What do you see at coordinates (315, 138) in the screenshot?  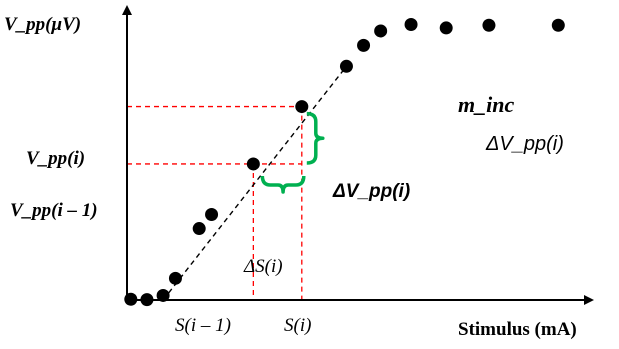 I see `delta-vpp-brace` at bounding box center [315, 138].